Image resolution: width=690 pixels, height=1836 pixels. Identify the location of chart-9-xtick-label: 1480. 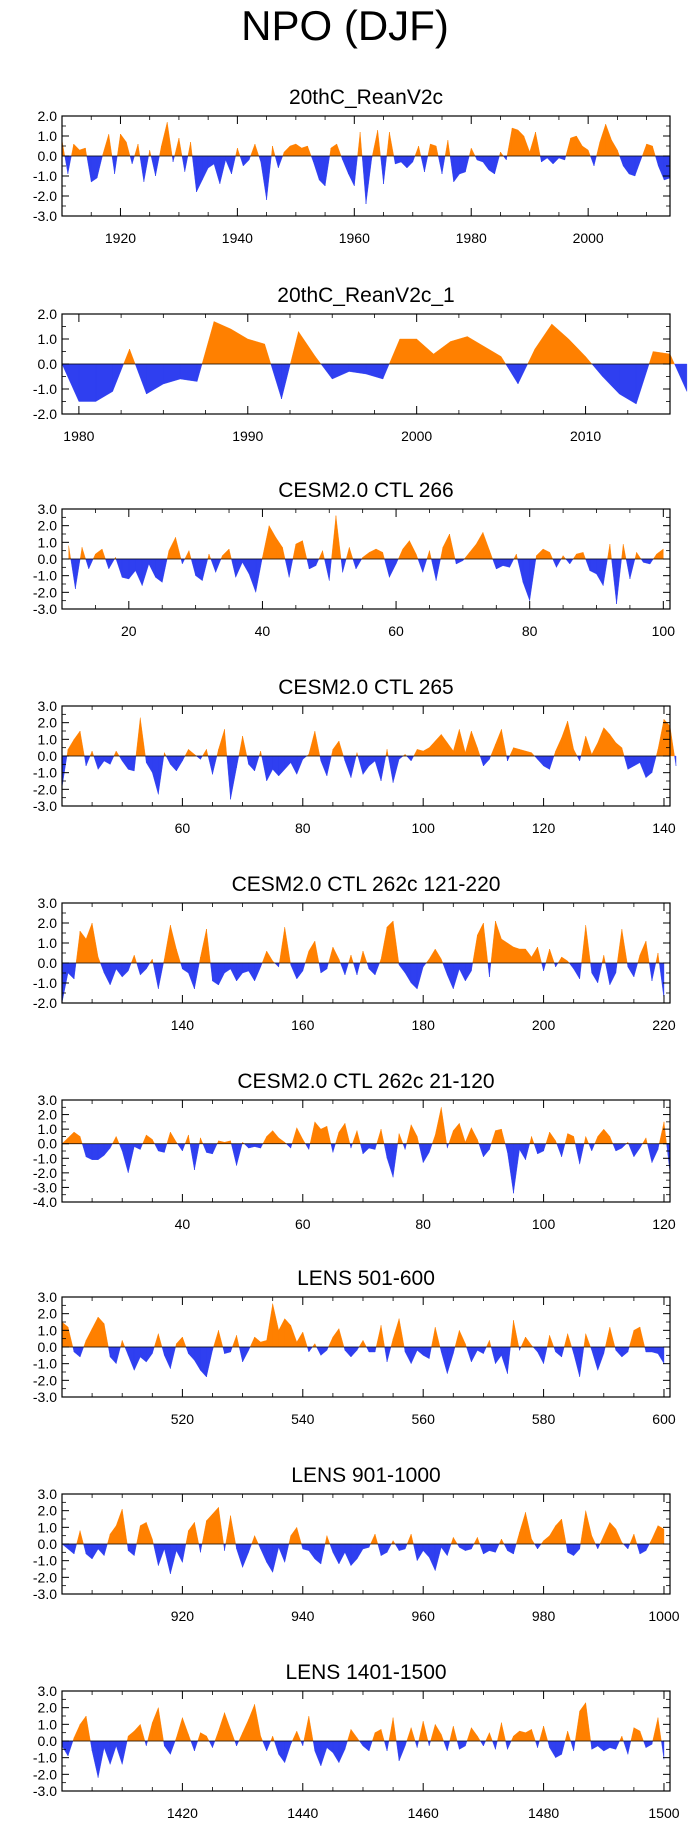
(543, 1813).